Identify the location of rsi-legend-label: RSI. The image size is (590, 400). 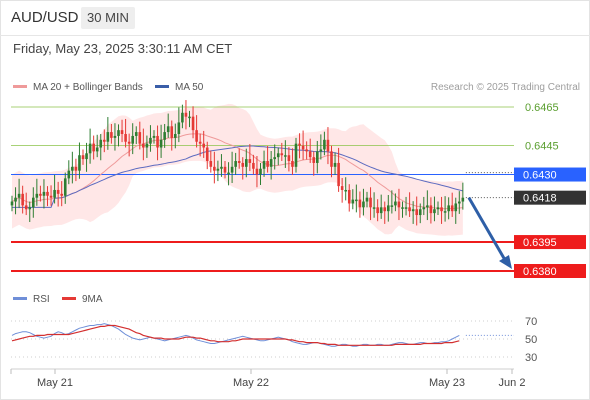
(41, 299).